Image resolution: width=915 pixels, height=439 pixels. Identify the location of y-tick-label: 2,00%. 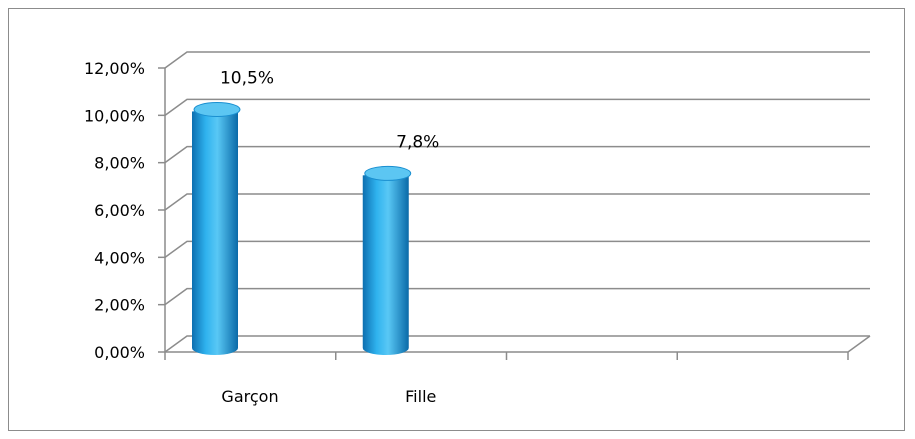
(119, 305).